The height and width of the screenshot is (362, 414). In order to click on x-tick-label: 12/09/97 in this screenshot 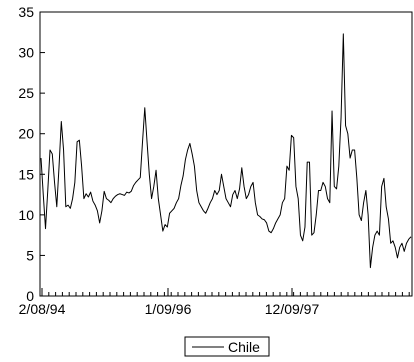, I will do `click(292, 309)`.